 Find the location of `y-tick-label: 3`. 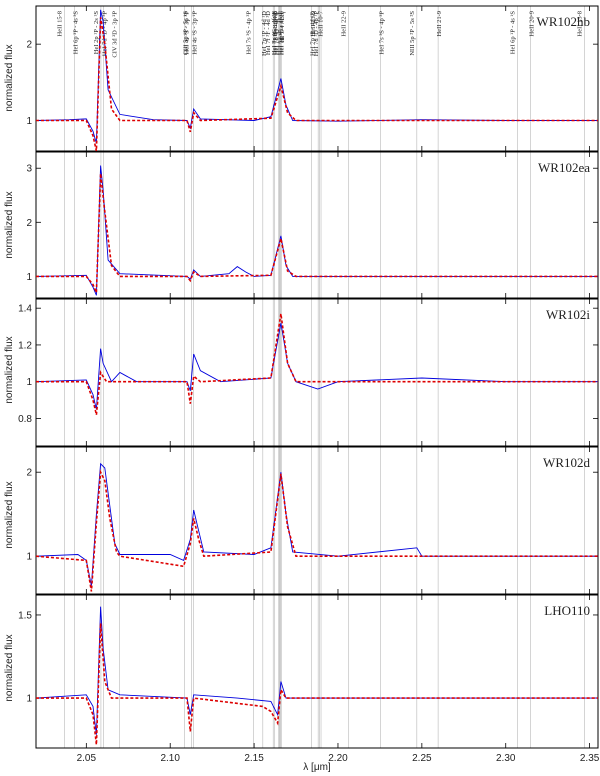

y-tick-label: 3 is located at coordinates (29, 169).